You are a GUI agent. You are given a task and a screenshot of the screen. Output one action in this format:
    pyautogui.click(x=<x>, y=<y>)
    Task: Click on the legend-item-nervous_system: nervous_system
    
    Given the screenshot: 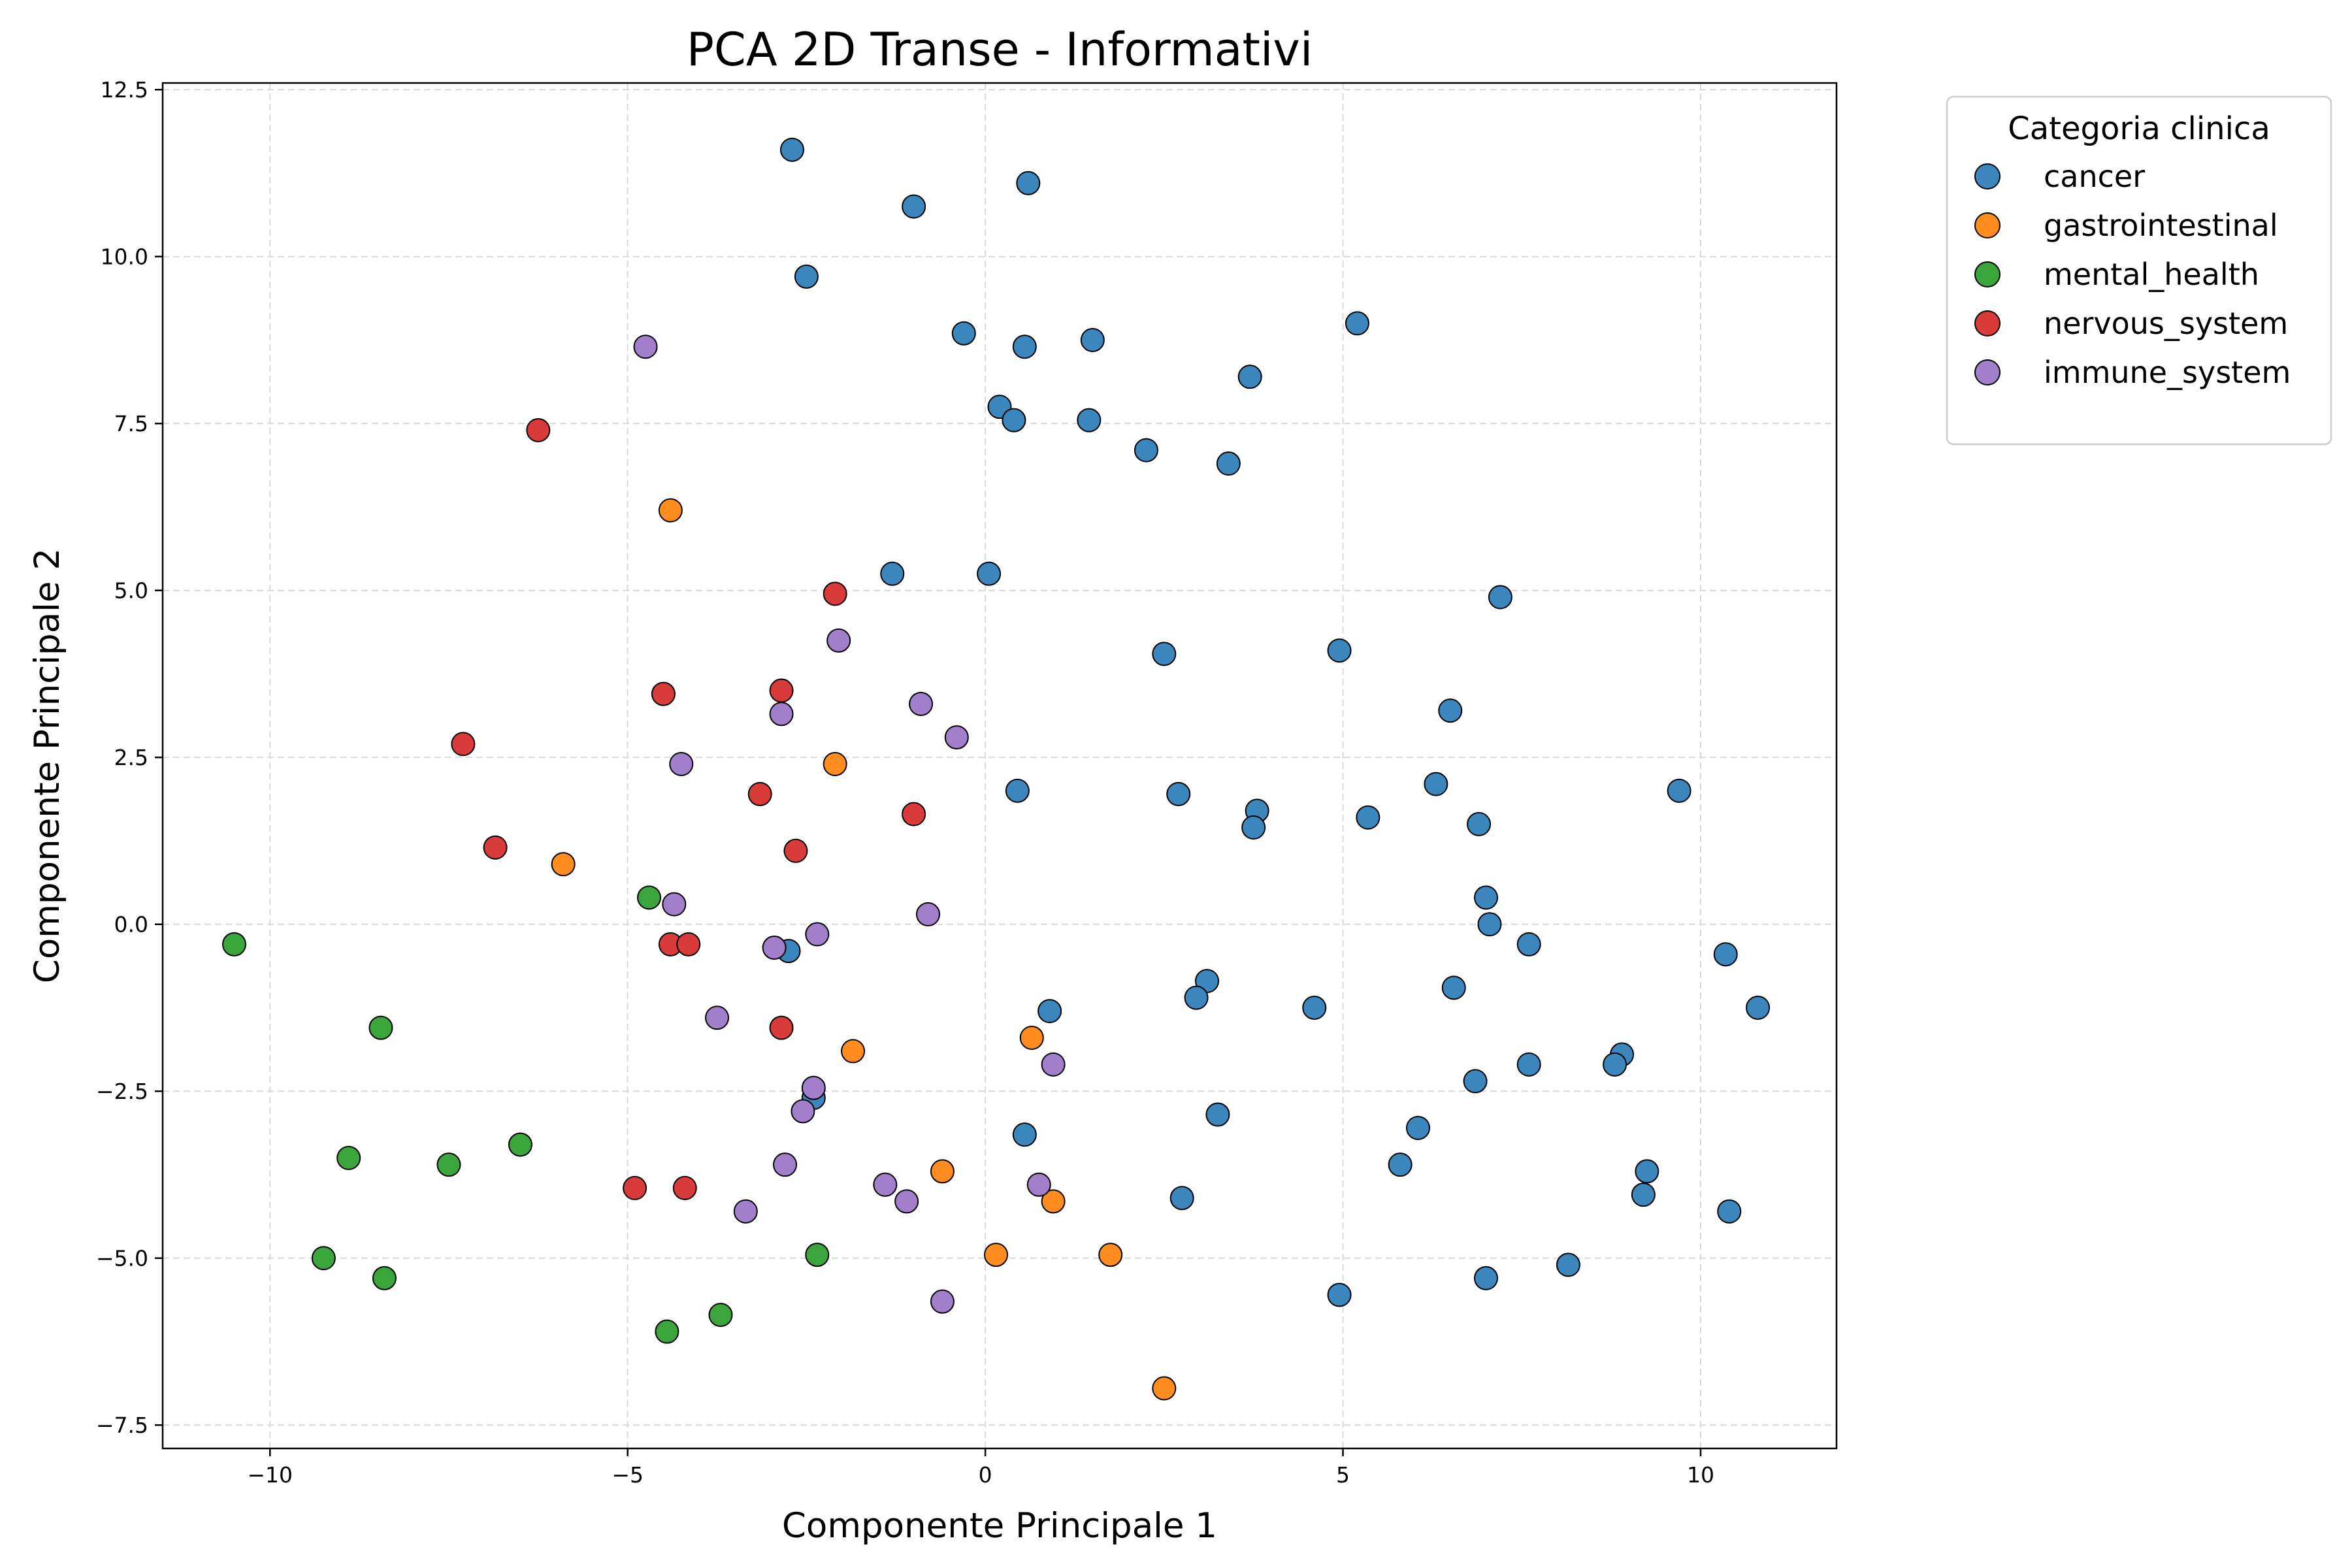 What is the action you would take?
    pyautogui.click(x=2131, y=323)
    